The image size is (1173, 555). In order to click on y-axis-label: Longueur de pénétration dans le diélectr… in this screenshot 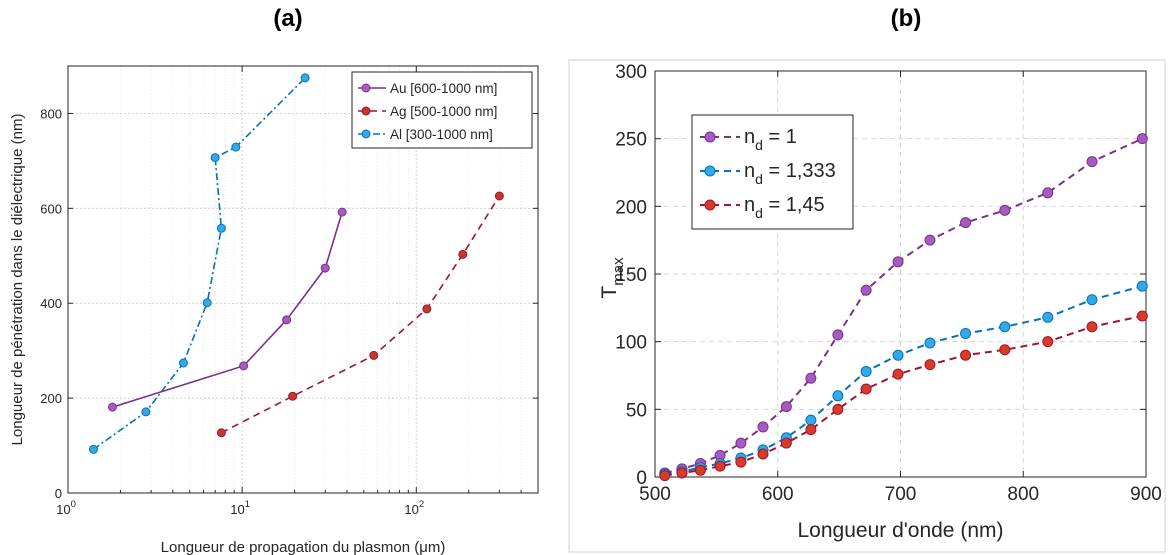, I will do `click(17, 280)`.